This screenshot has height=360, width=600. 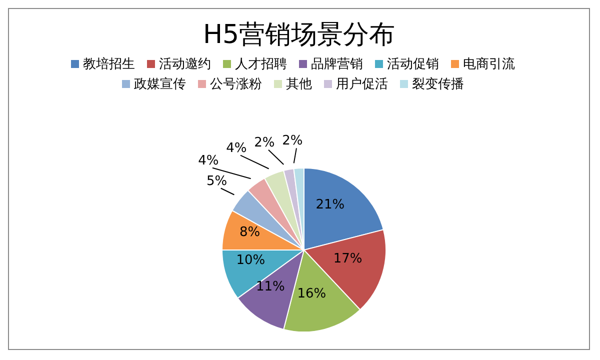 What do you see at coordinates (108, 65) in the screenshot?
I see `legend-label: 教培招生` at bounding box center [108, 65].